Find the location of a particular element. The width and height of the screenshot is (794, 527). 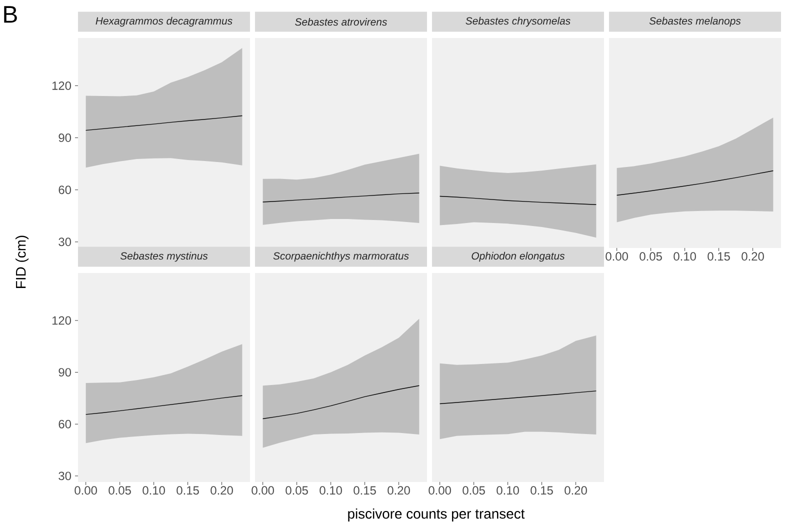

chart-title: Sebastes atrovirens is located at coordinates (341, 22).